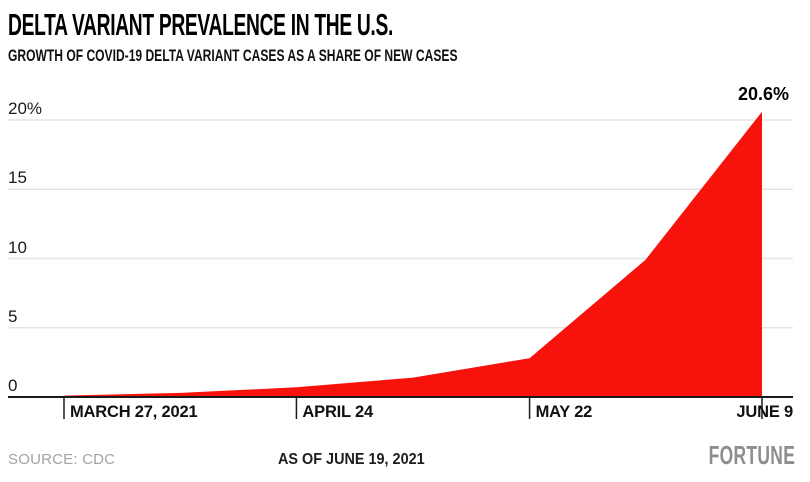 Image resolution: width=810 pixels, height=482 pixels. Describe the element at coordinates (62, 459) in the screenshot. I see `source-label: SOURCE: CDC` at that location.